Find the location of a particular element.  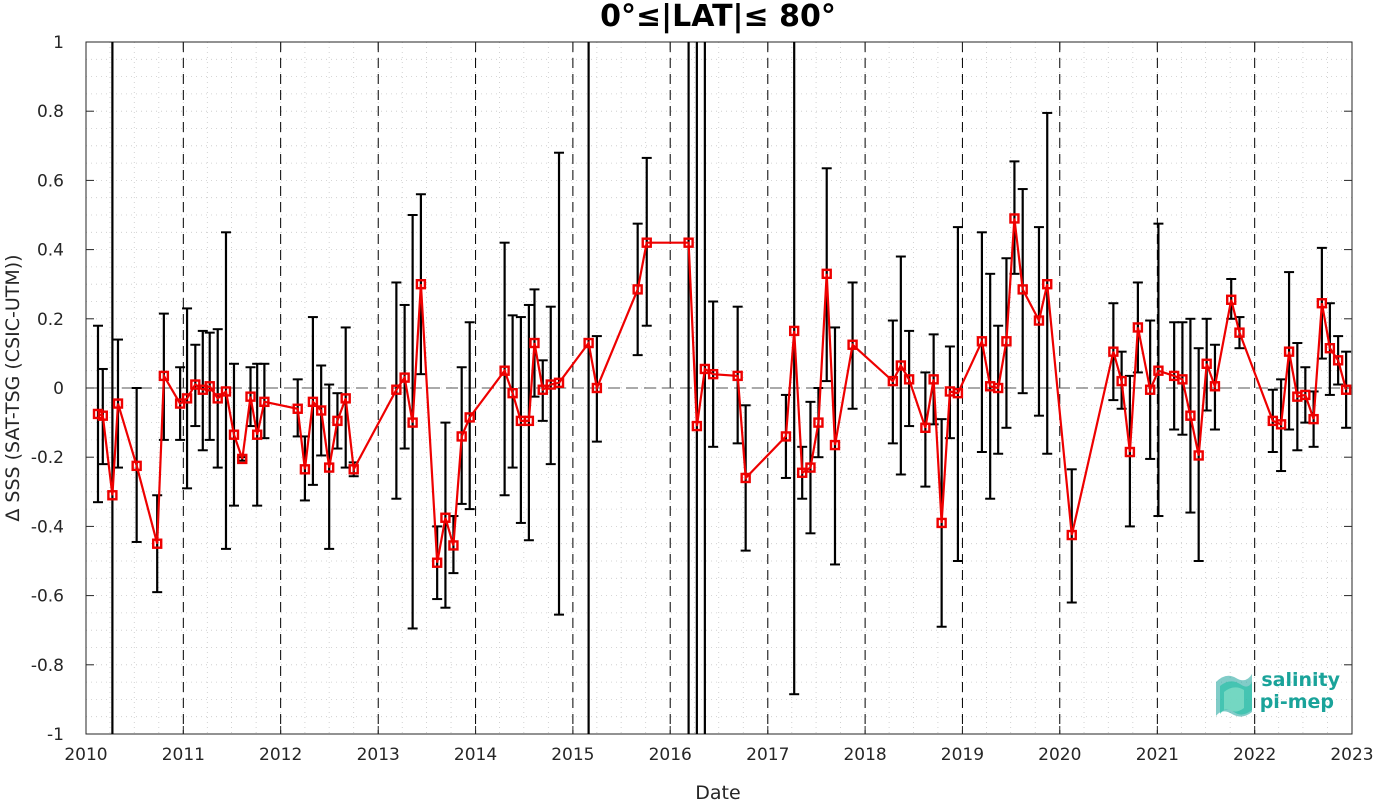

x-tick-label: 2014 is located at coordinates (475, 755).